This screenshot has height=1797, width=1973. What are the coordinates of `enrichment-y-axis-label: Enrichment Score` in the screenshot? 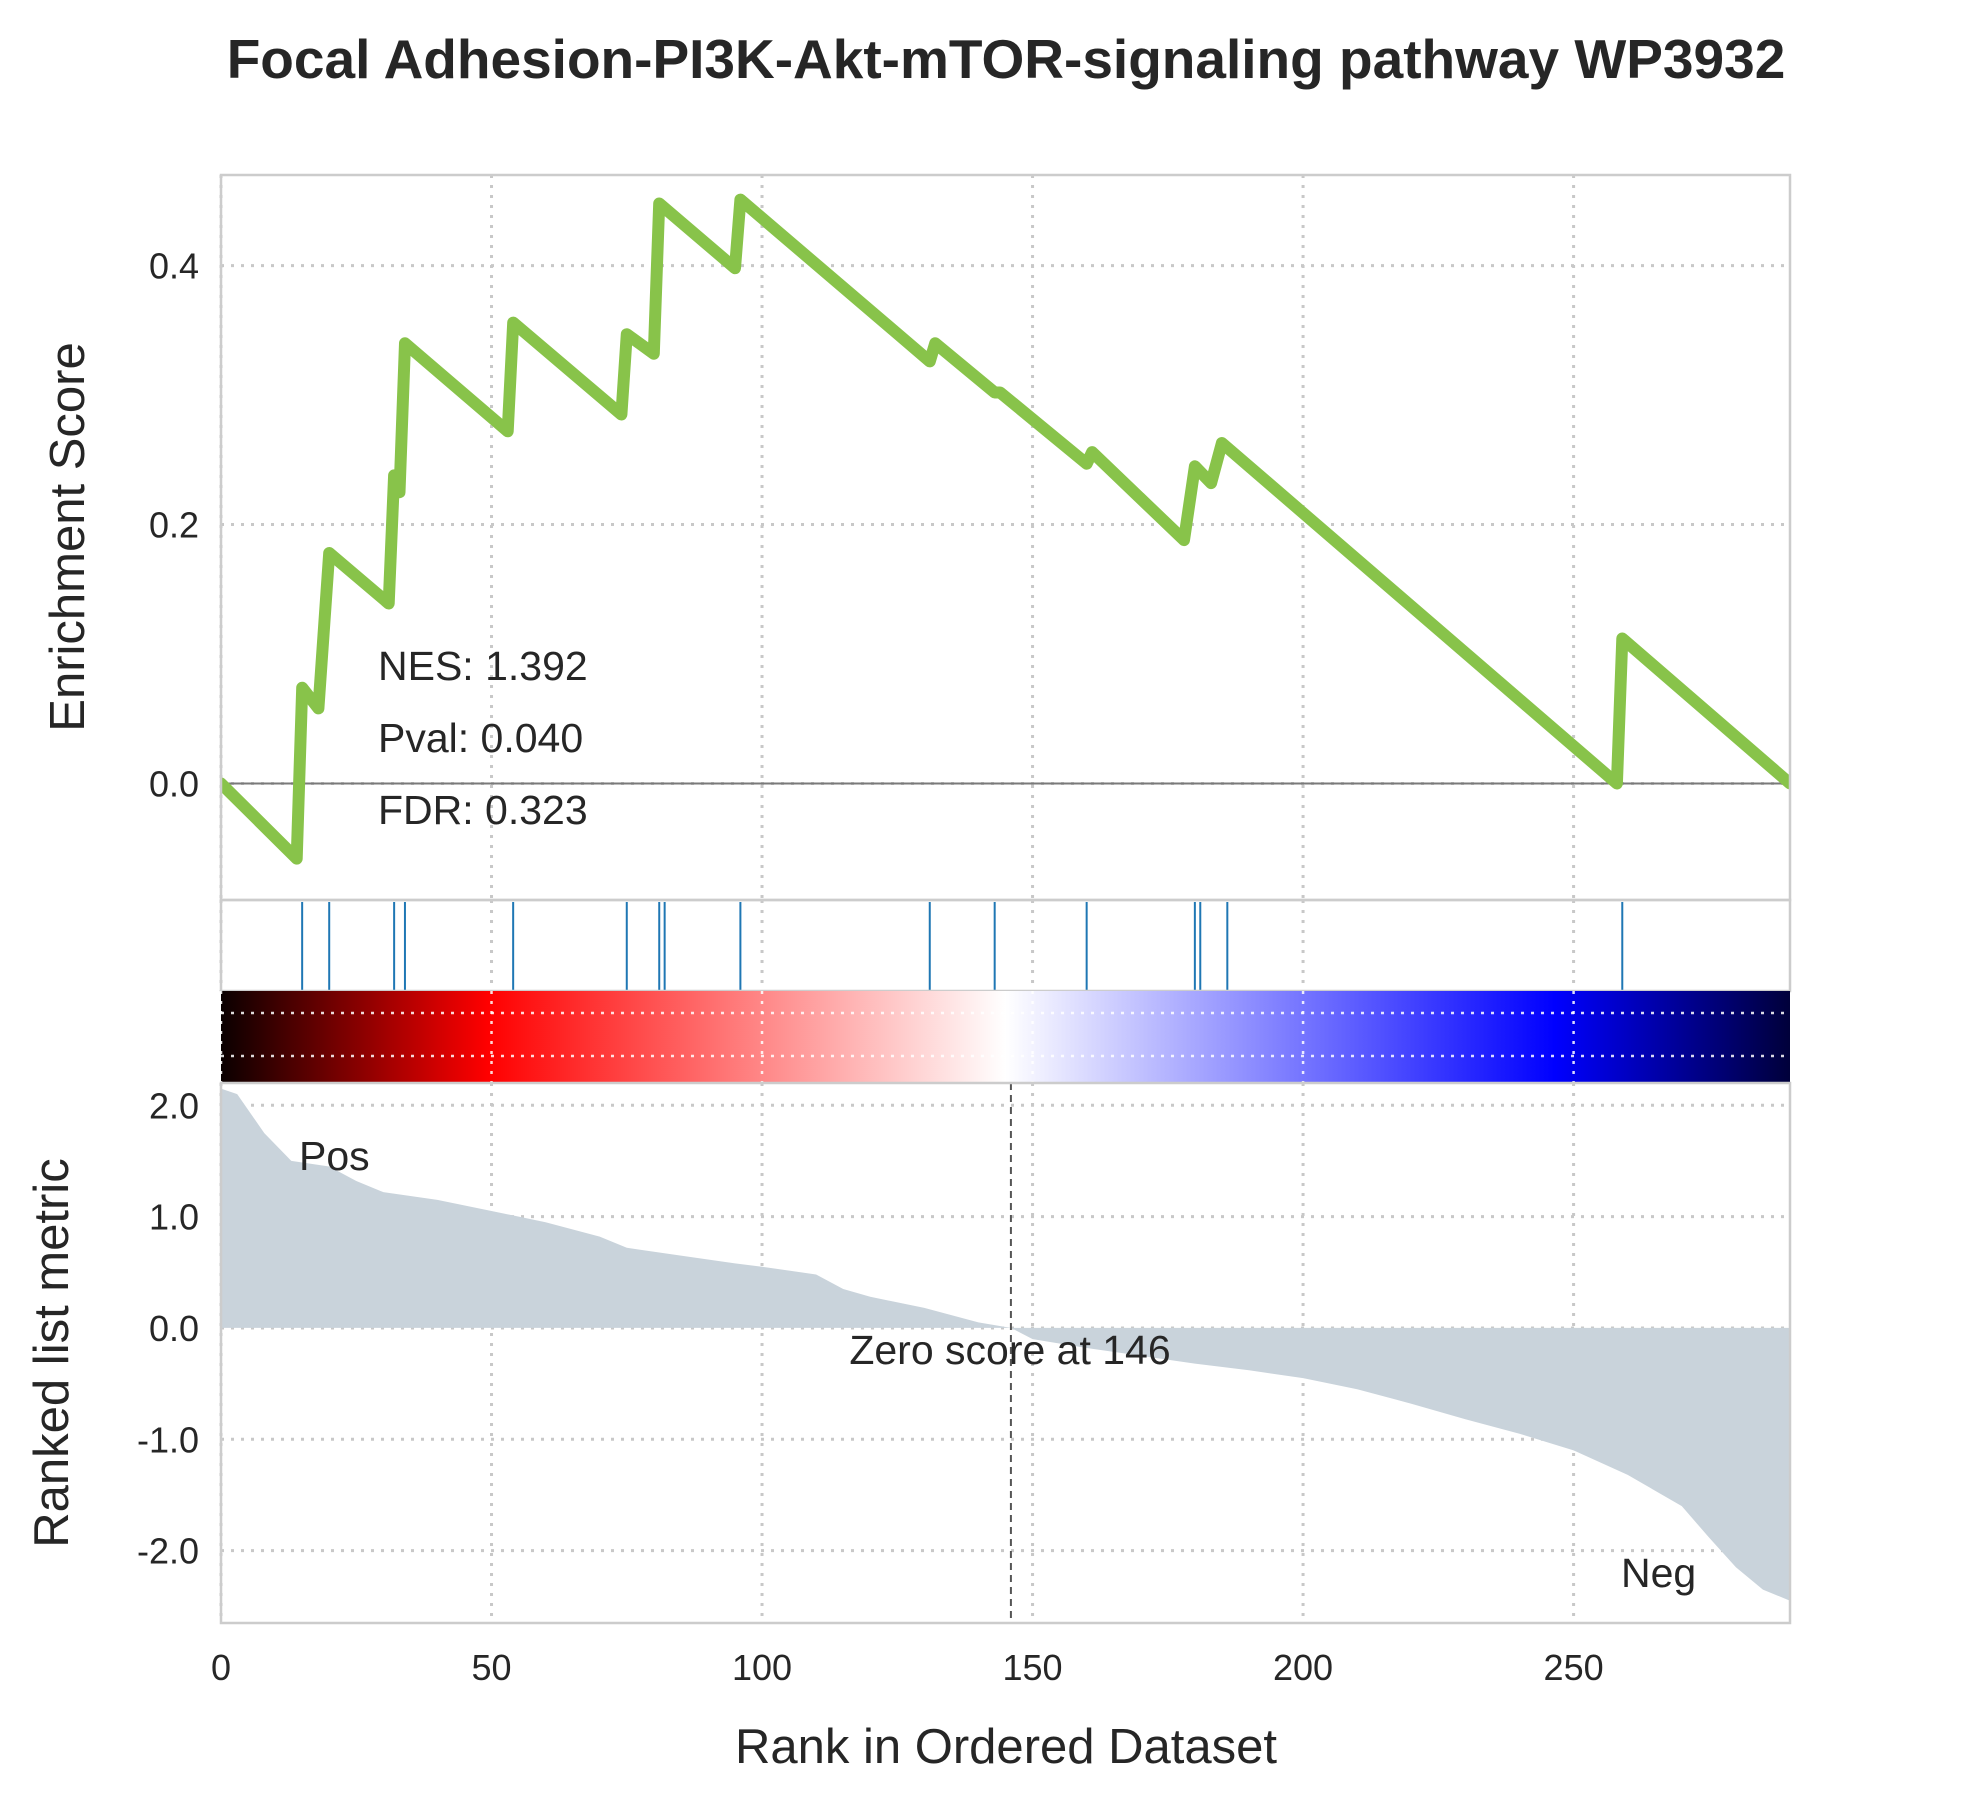 It's located at (68, 536).